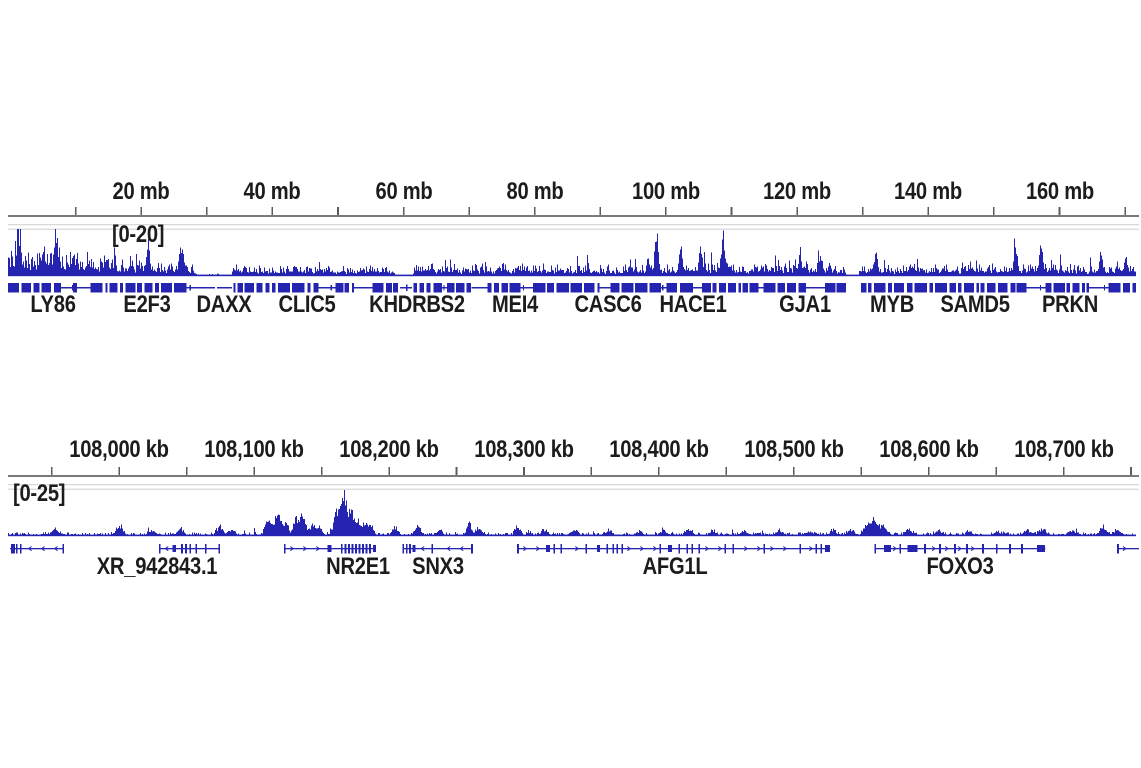 This screenshot has height=768, width=1141. What do you see at coordinates (515, 304) in the screenshot?
I see `gene-label: MEI4` at bounding box center [515, 304].